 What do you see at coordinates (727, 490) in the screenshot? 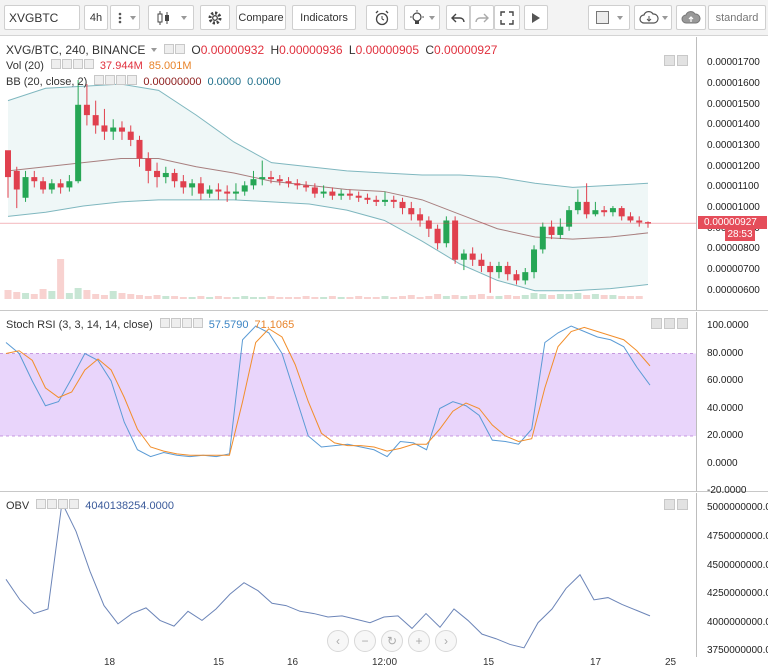
I see `axis-tick-label: -20.0000` at bounding box center [727, 490].